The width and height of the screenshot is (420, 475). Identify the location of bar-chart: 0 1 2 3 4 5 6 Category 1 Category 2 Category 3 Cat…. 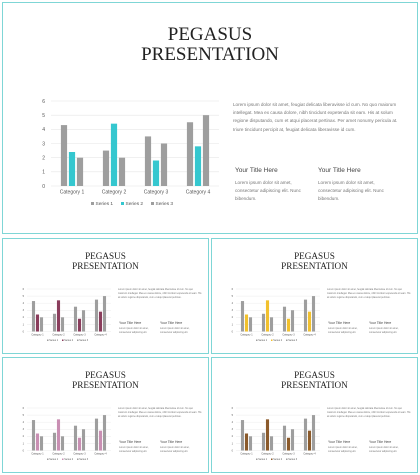
(67, 315).